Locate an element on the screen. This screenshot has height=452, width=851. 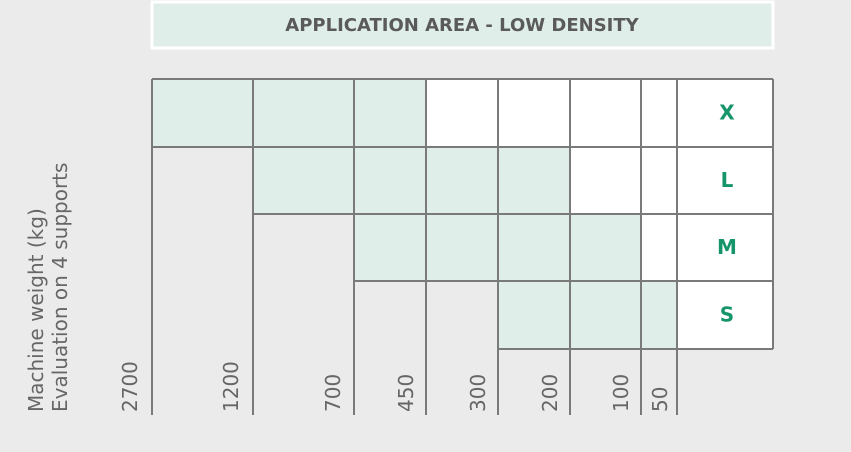
title: APPLICATION AREA - LOW DENSITY is located at coordinates (462, 25).